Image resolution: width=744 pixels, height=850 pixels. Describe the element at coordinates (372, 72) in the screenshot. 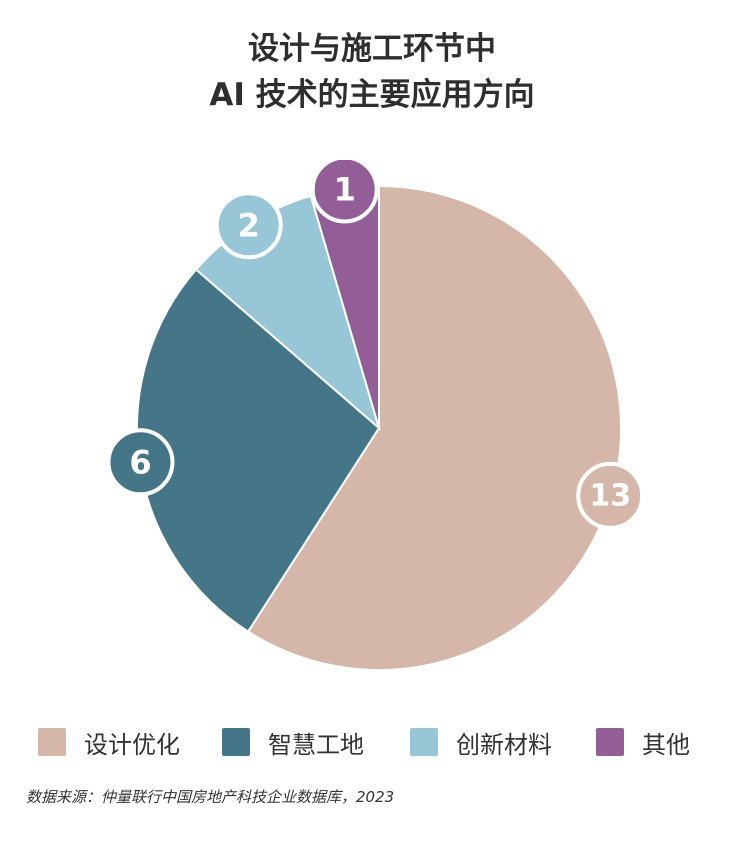

I see `chart-title: 设计与施工环节中 AI 技术的主要应用方向` at that location.